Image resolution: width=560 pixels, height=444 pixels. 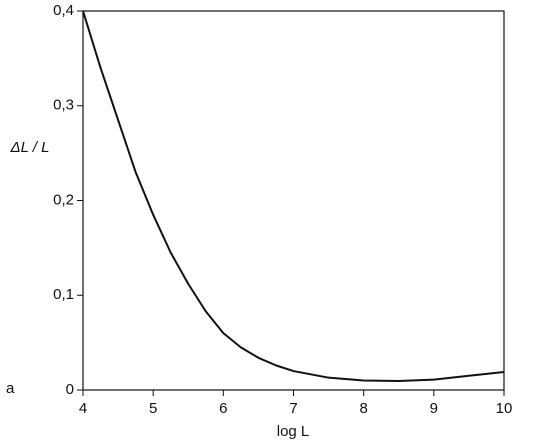 What do you see at coordinates (70, 389) in the screenshot?
I see `y-tick-label: 0` at bounding box center [70, 389].